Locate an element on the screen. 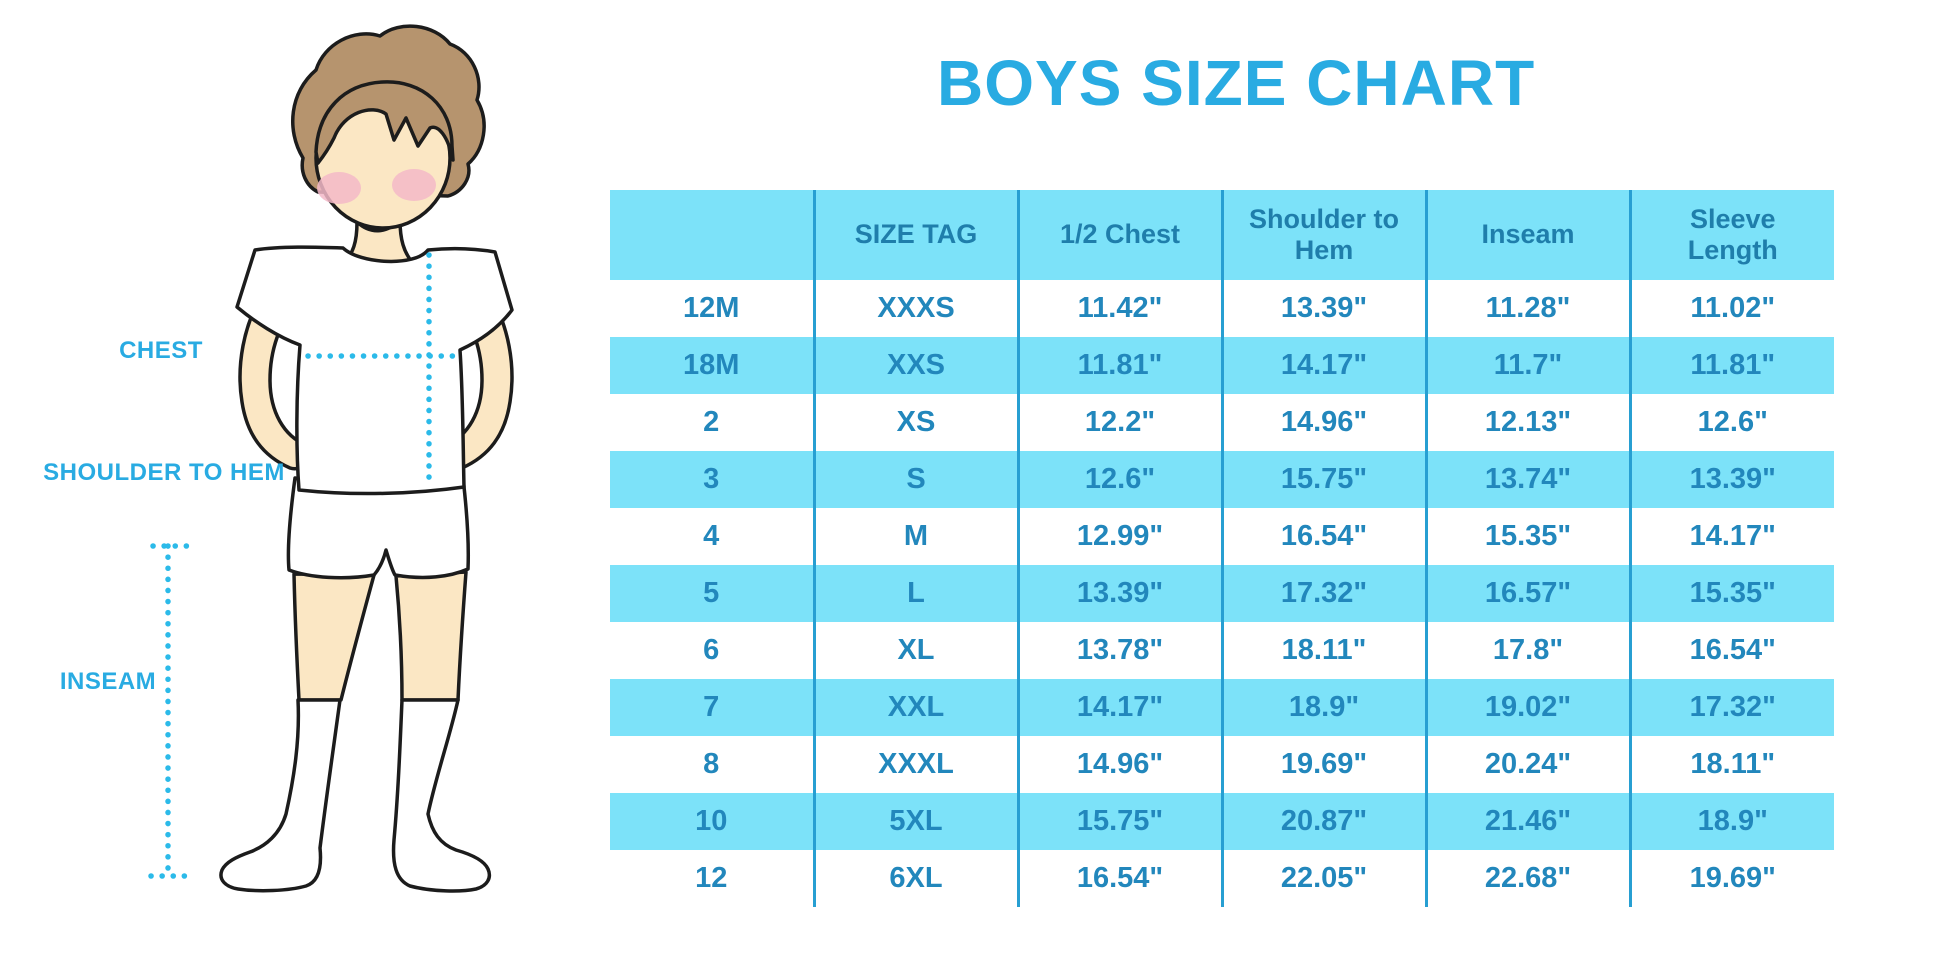 The width and height of the screenshot is (1946, 973). table-cell: 11.42" is located at coordinates (1119, 308).